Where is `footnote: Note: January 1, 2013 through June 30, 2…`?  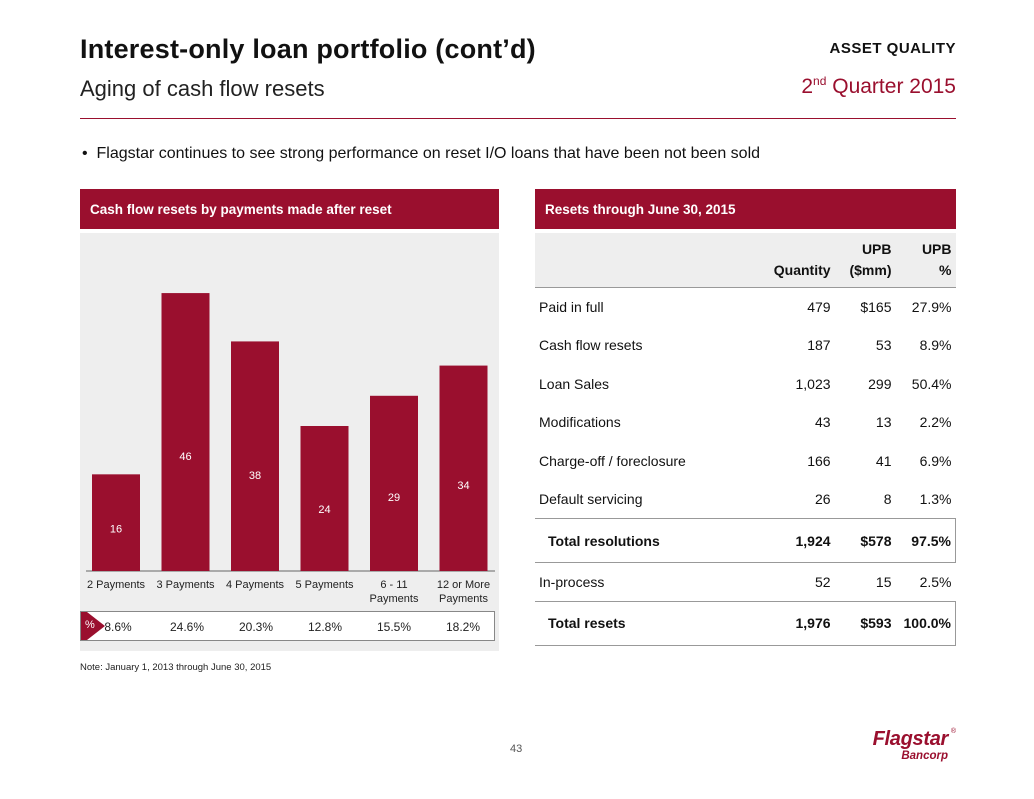
footnote: Note: January 1, 2013 through June 30, 2… is located at coordinates (176, 667).